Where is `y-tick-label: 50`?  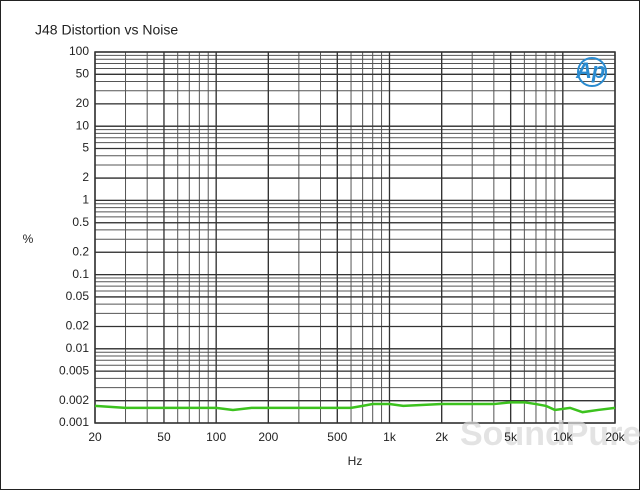
y-tick-label: 50 is located at coordinates (83, 74).